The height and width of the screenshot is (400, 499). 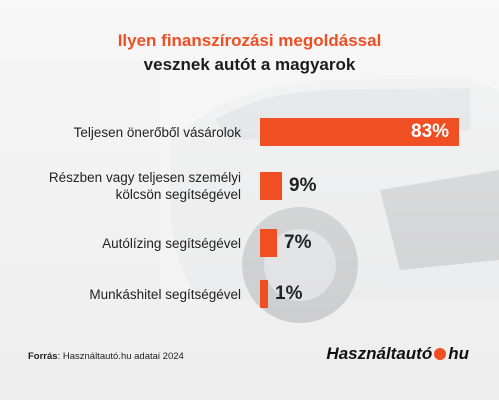 I want to click on category-label: Autólízing segítségével, so click(x=171, y=243).